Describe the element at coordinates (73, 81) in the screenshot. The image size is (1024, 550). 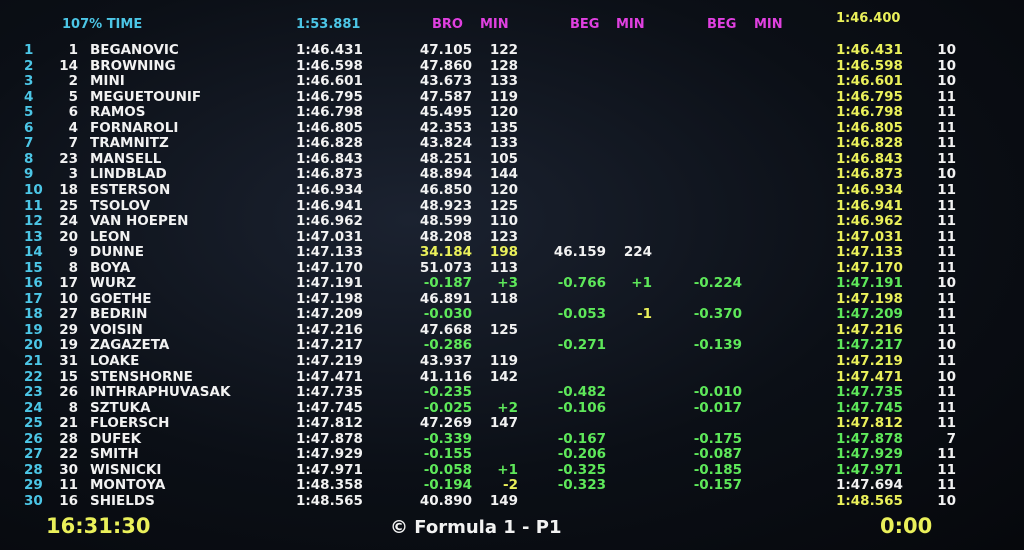
I see `car-number: 2` at that location.